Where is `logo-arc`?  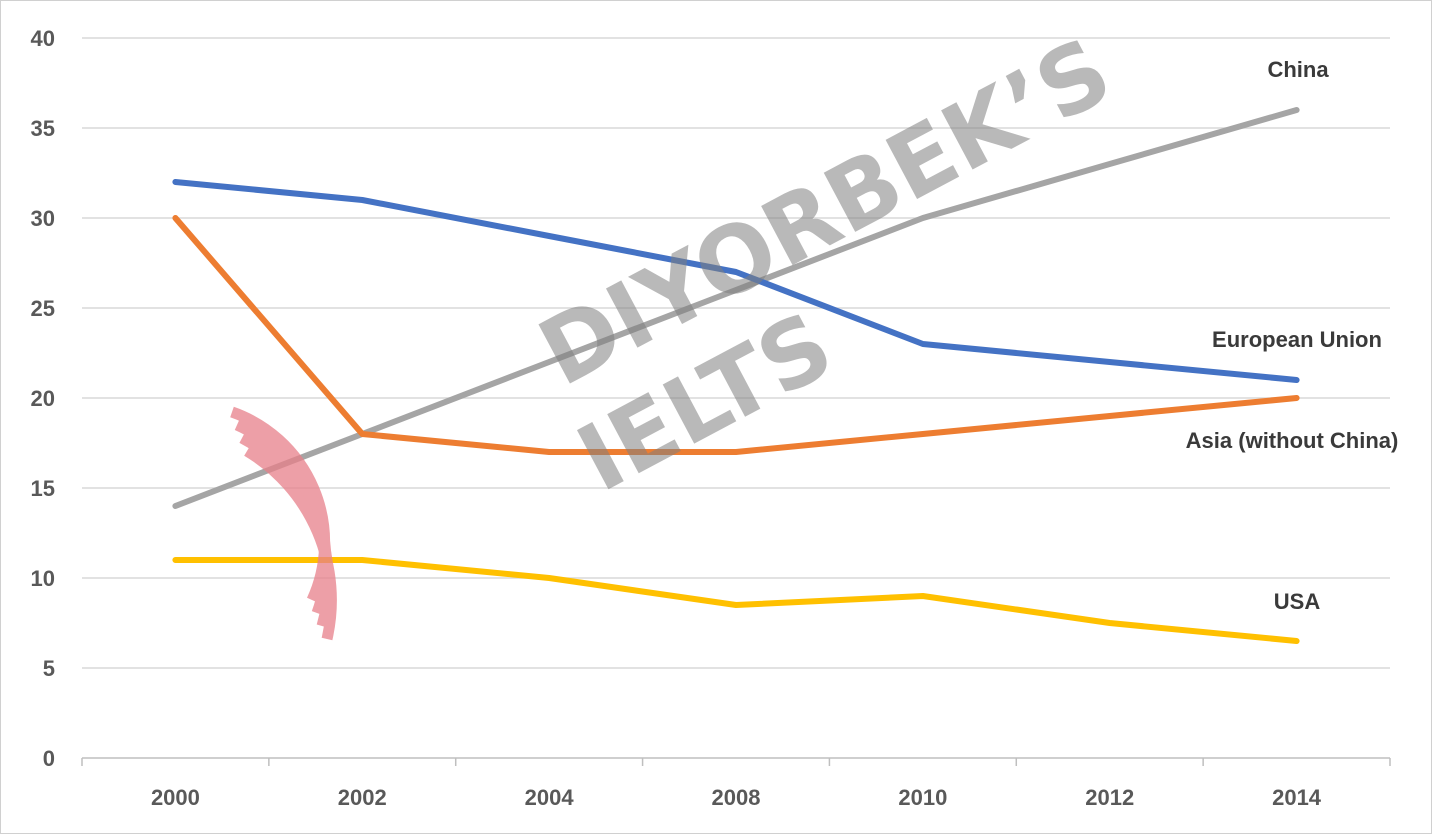
logo-arc is located at coordinates (290, 543).